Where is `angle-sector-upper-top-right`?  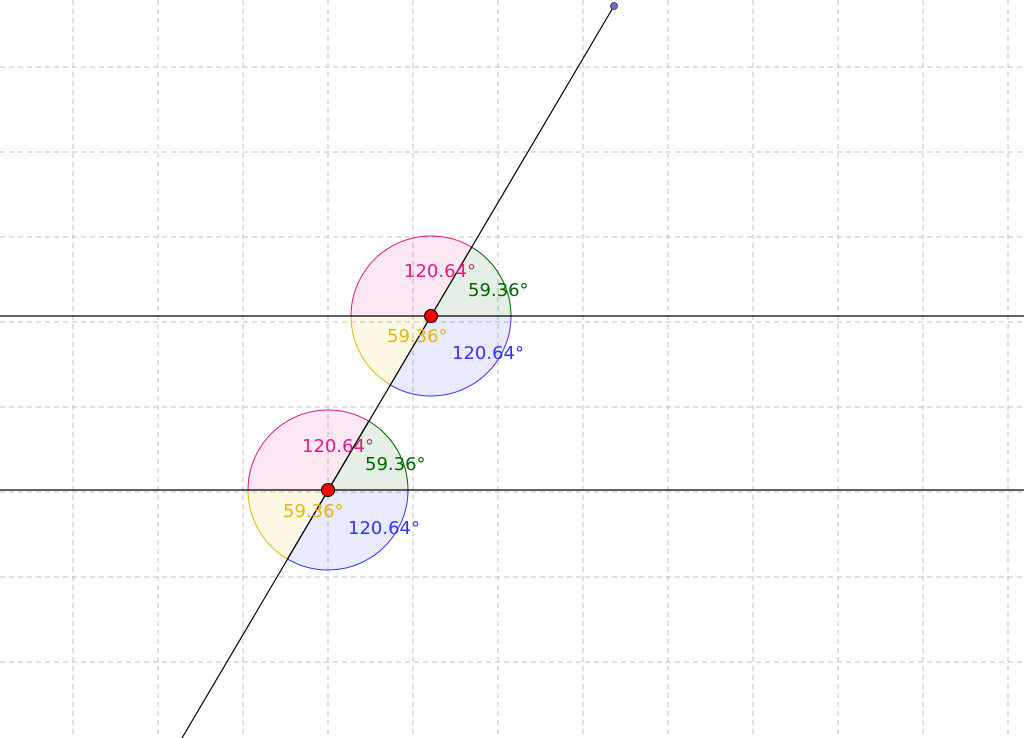 angle-sector-upper-top-right is located at coordinates (471, 281).